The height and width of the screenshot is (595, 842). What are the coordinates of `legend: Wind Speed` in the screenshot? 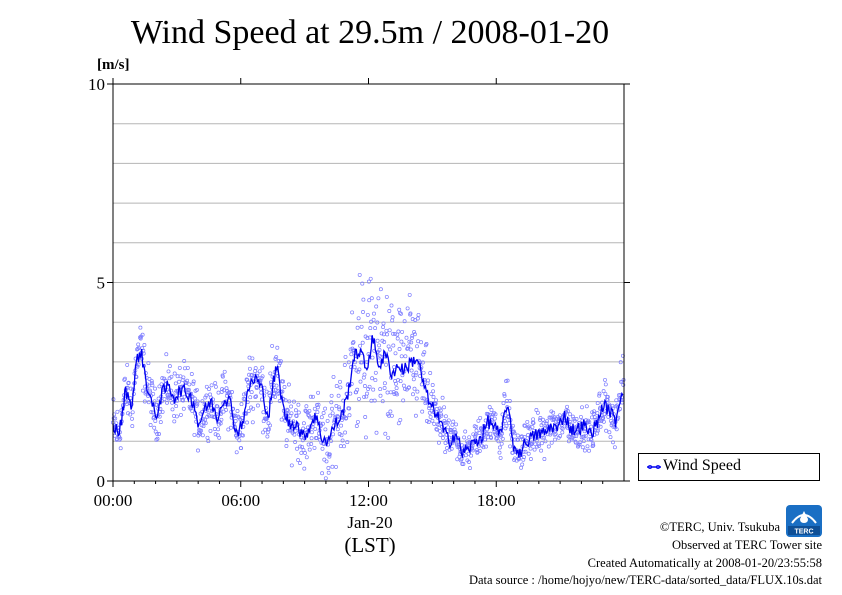 It's located at (729, 467).